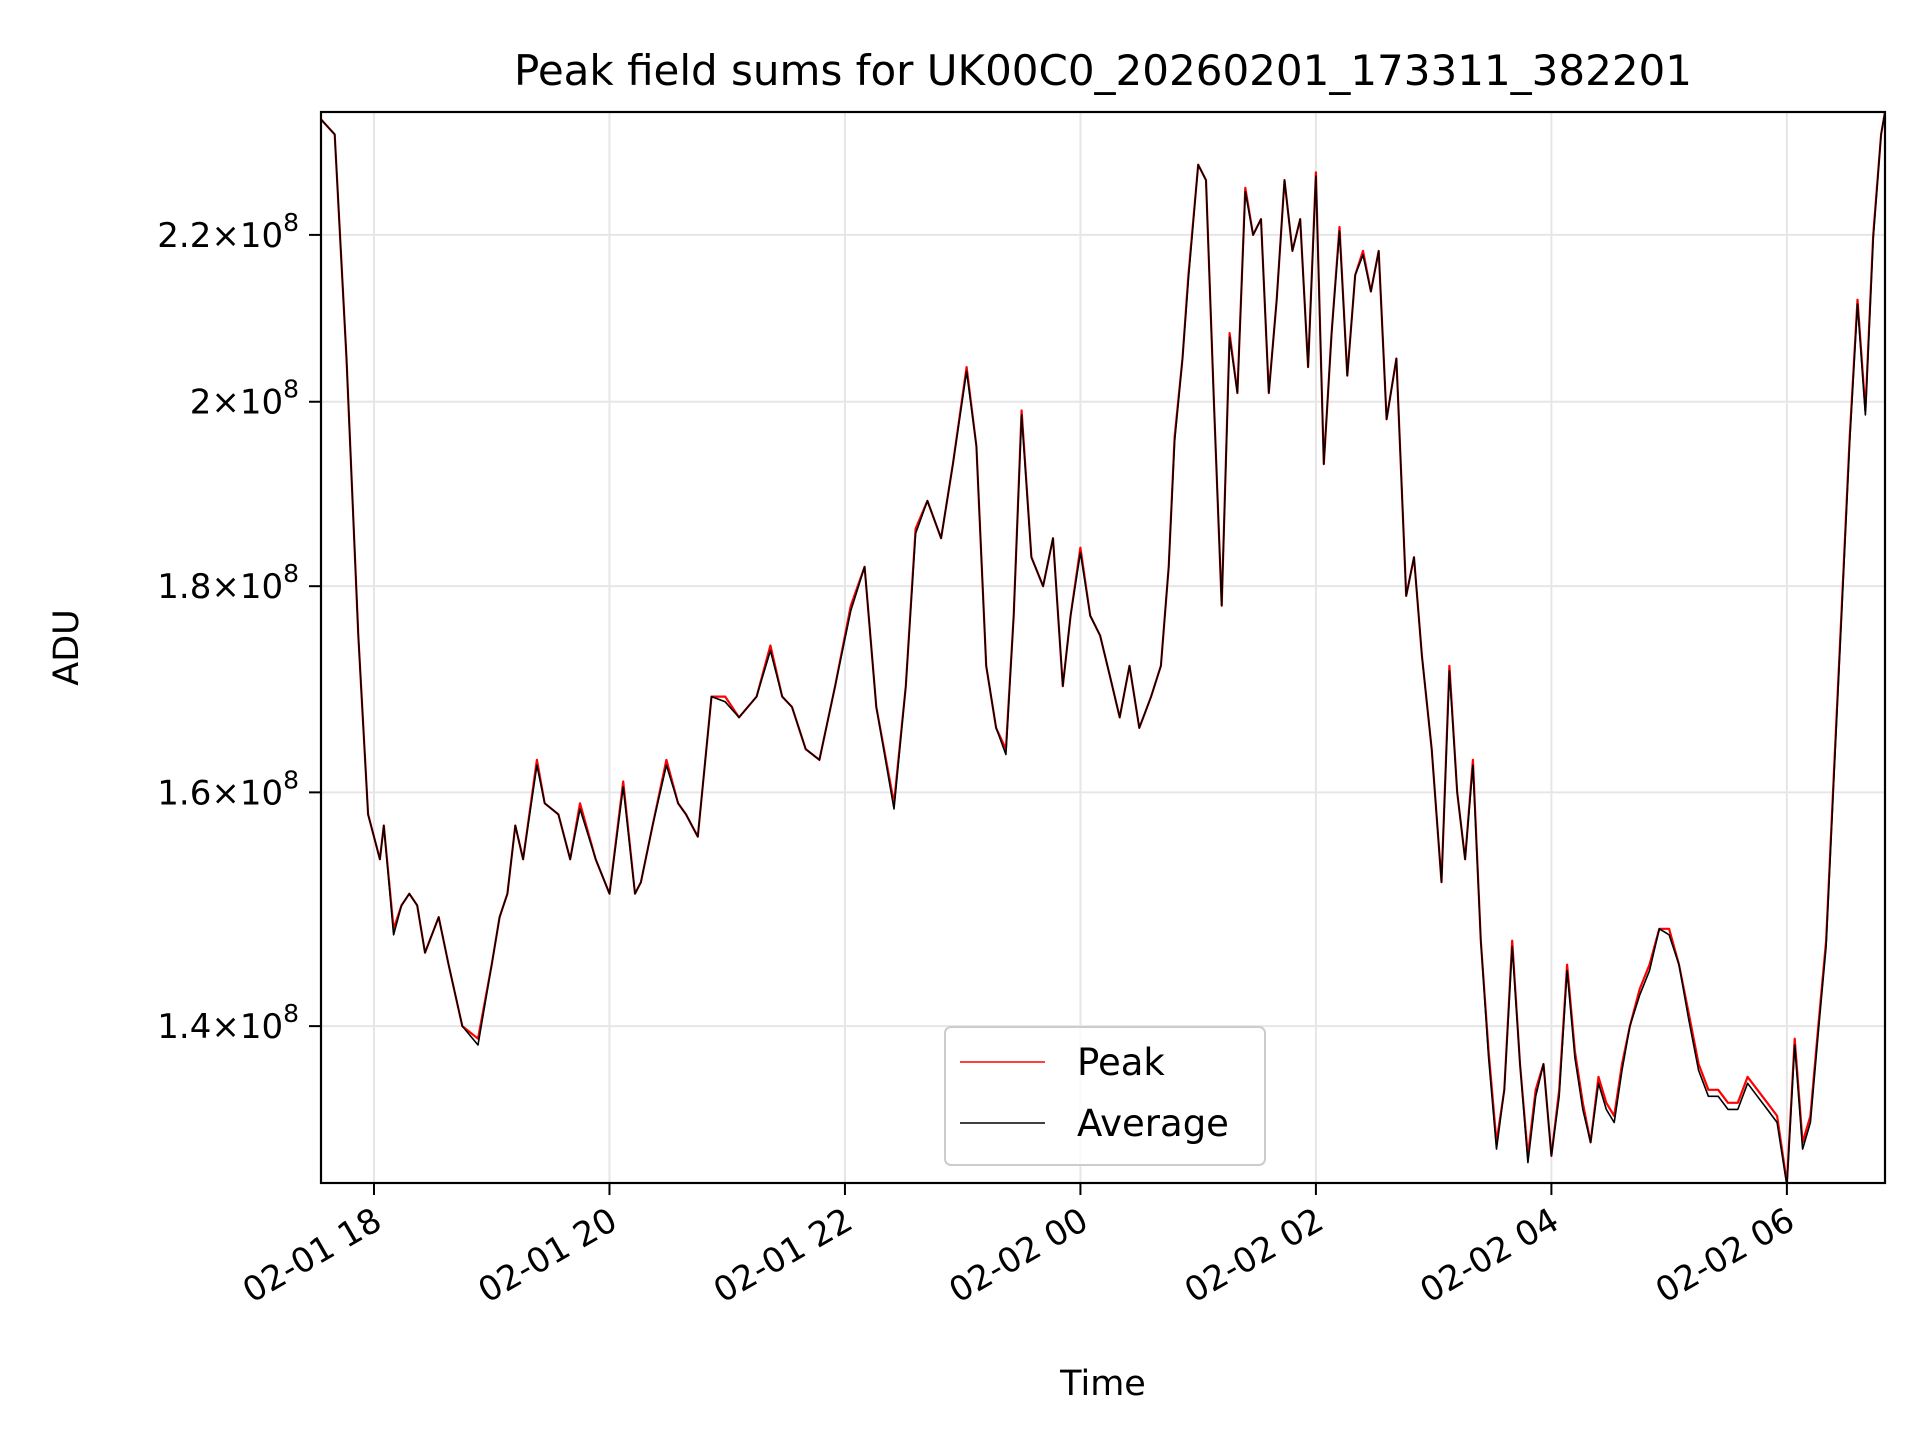 This screenshot has width=1920, height=1440. Describe the element at coordinates (548, 1255) in the screenshot. I see `x-tick-label: 02-01 20` at that location.